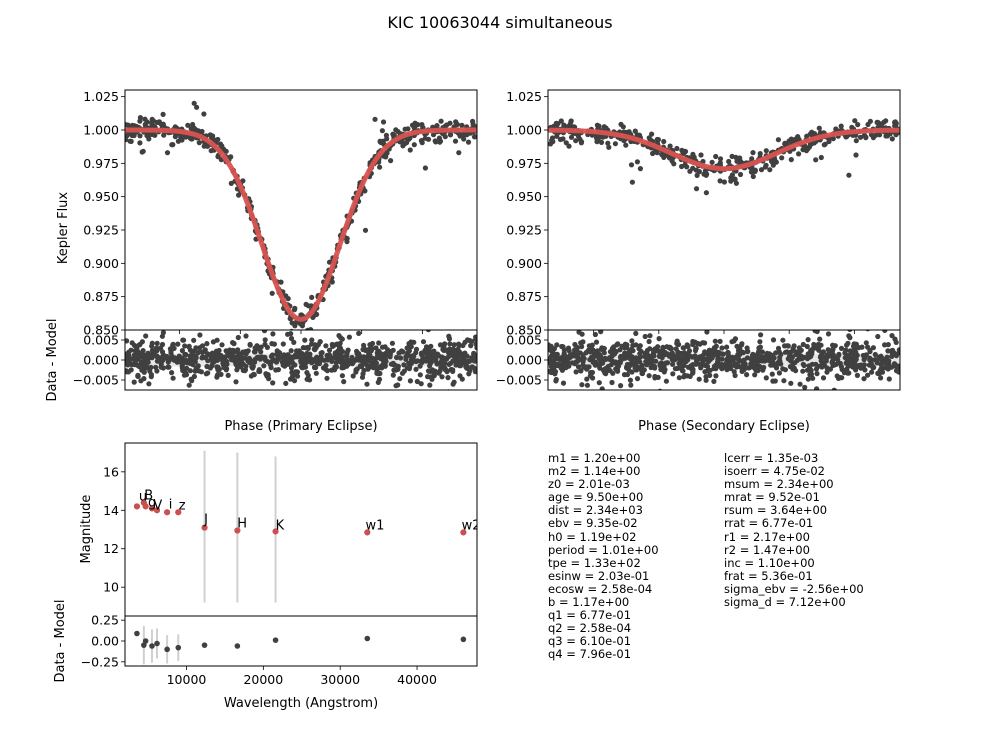  I want to click on plot-area, so click(724, 360).